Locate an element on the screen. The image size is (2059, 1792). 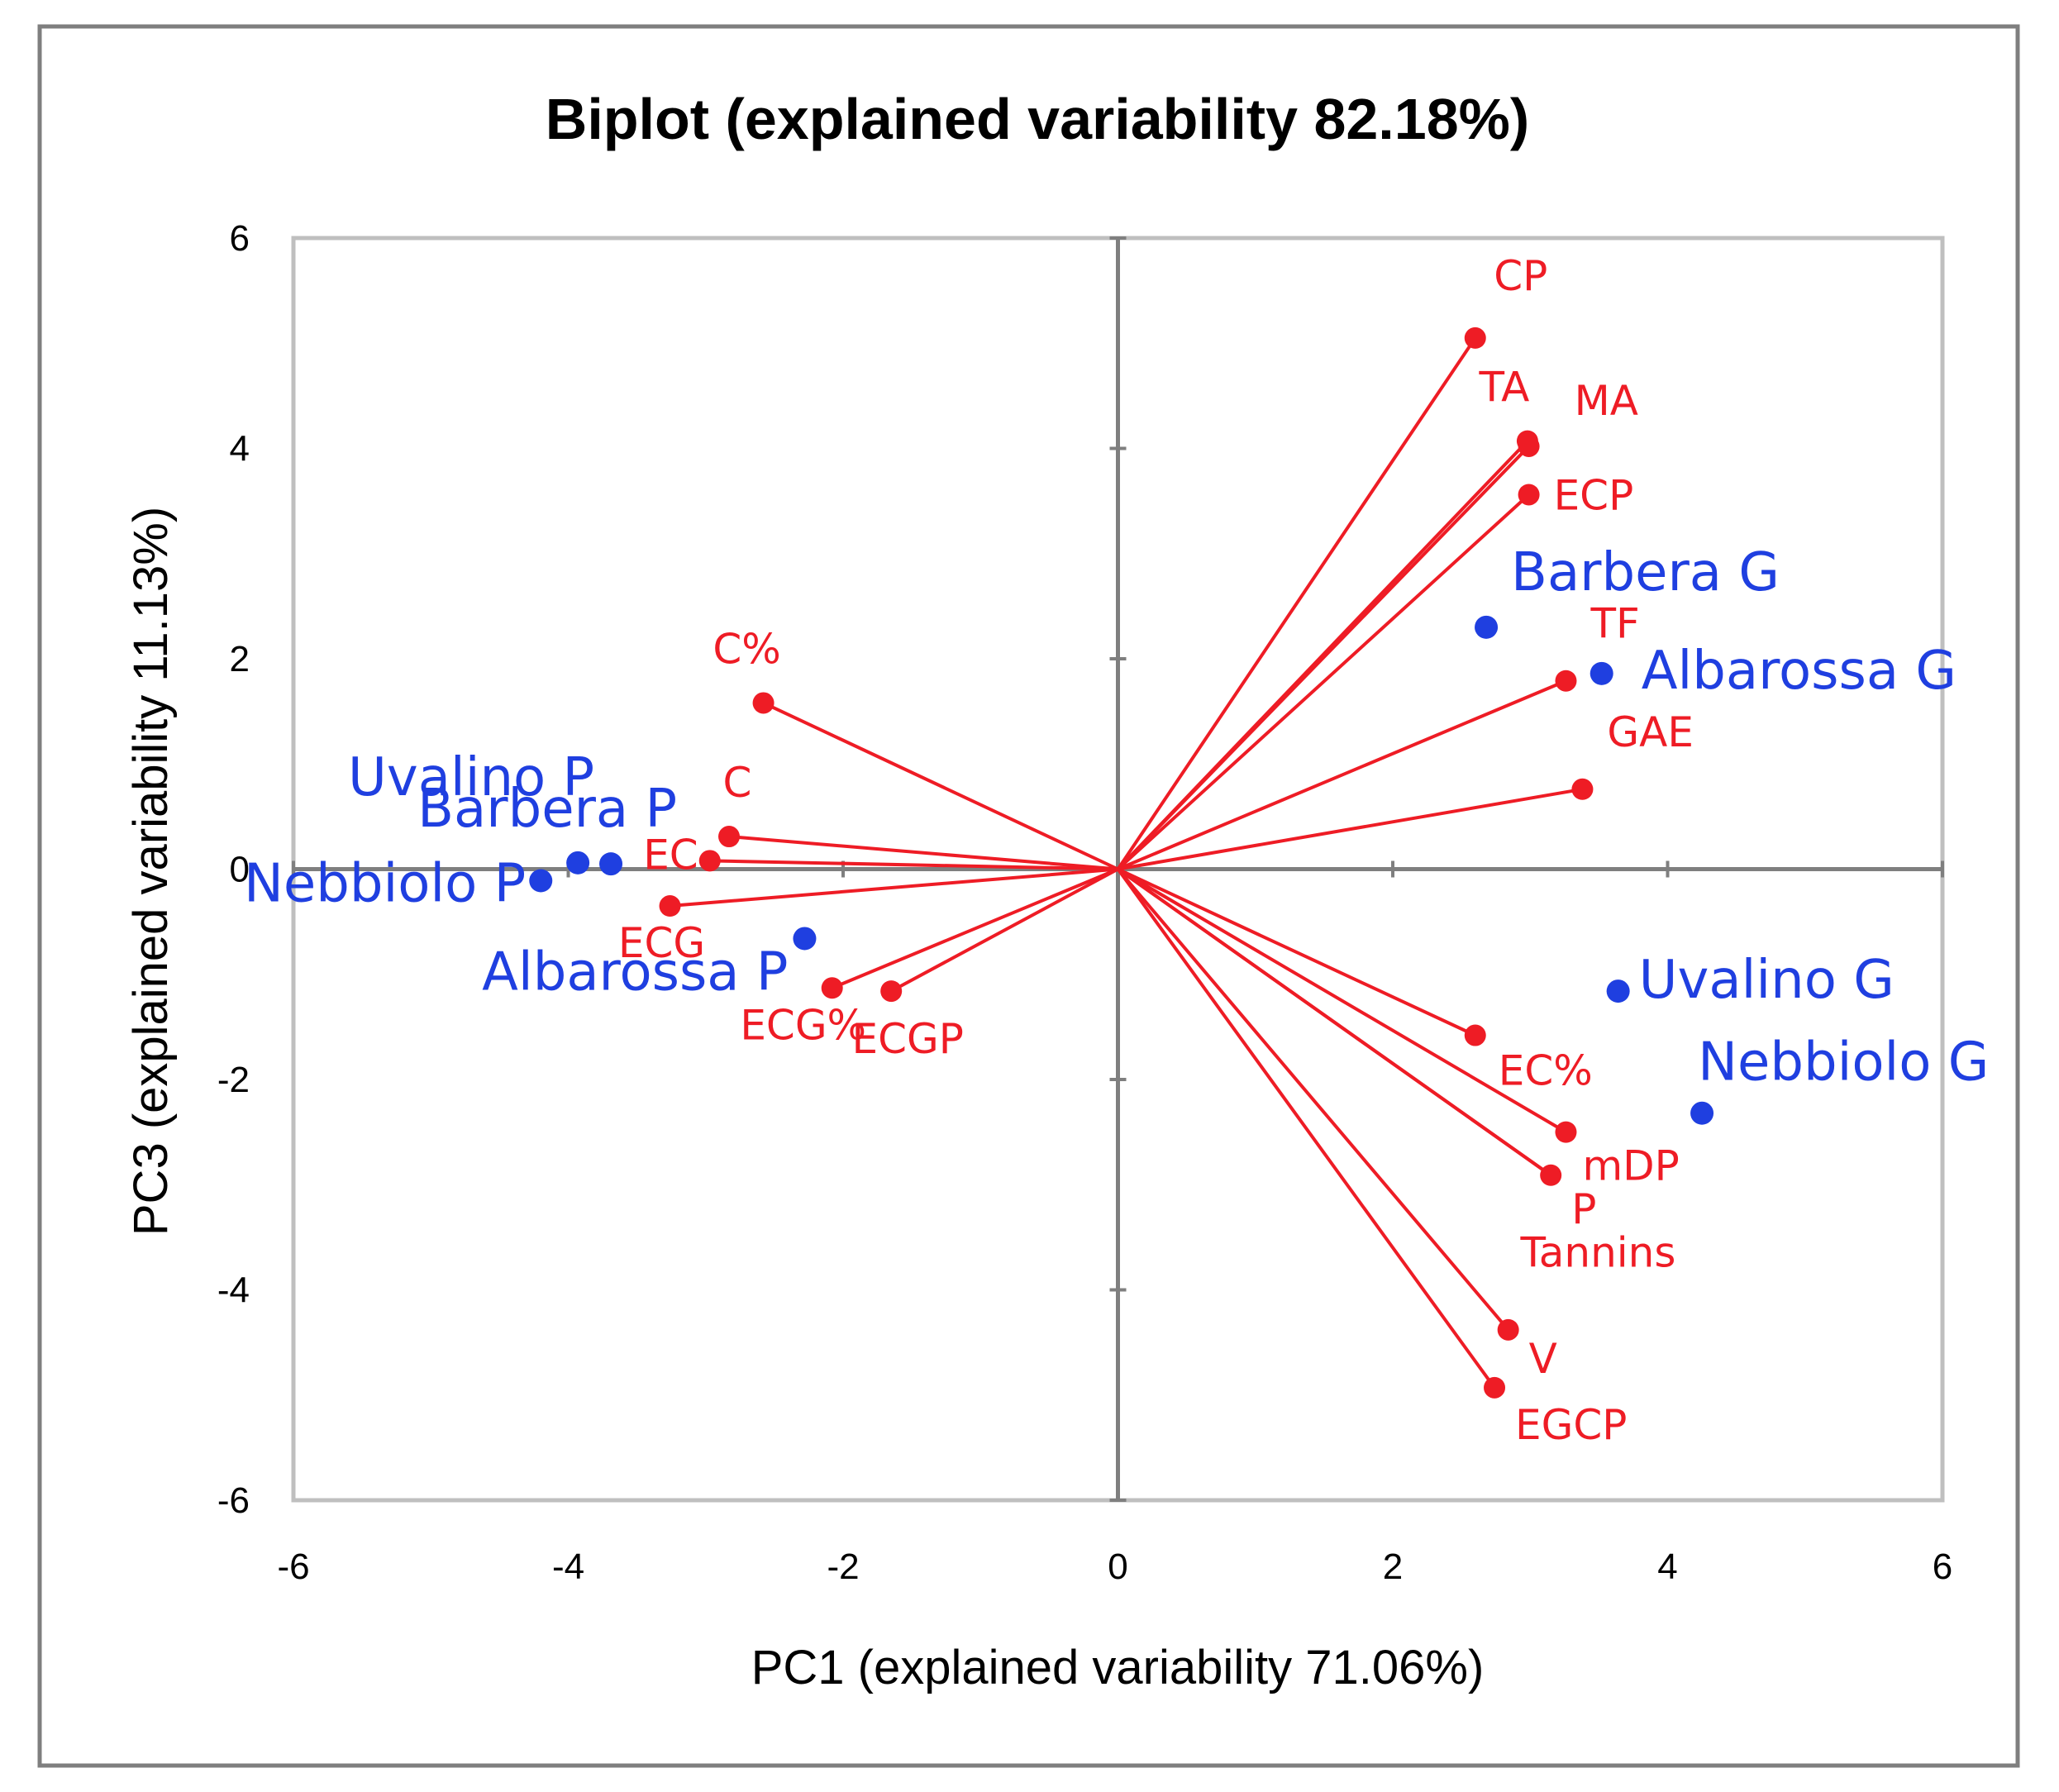
x-axis-label: PC1 (explained variability 71.06%) is located at coordinates (1118, 1667).